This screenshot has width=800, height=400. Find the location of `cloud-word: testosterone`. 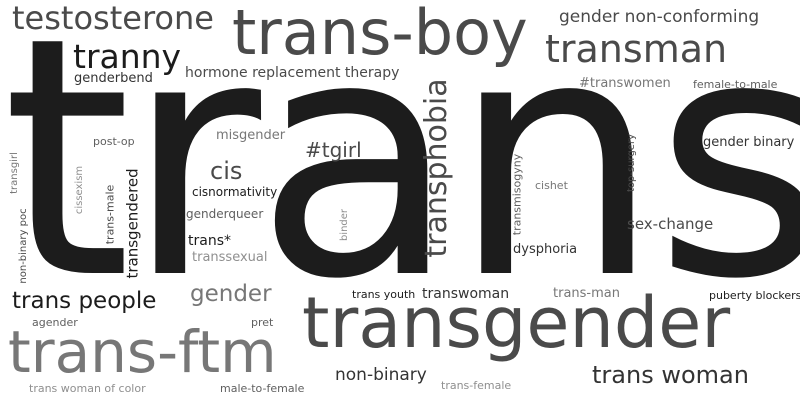

cloud-word: testosterone is located at coordinates (113, 18).